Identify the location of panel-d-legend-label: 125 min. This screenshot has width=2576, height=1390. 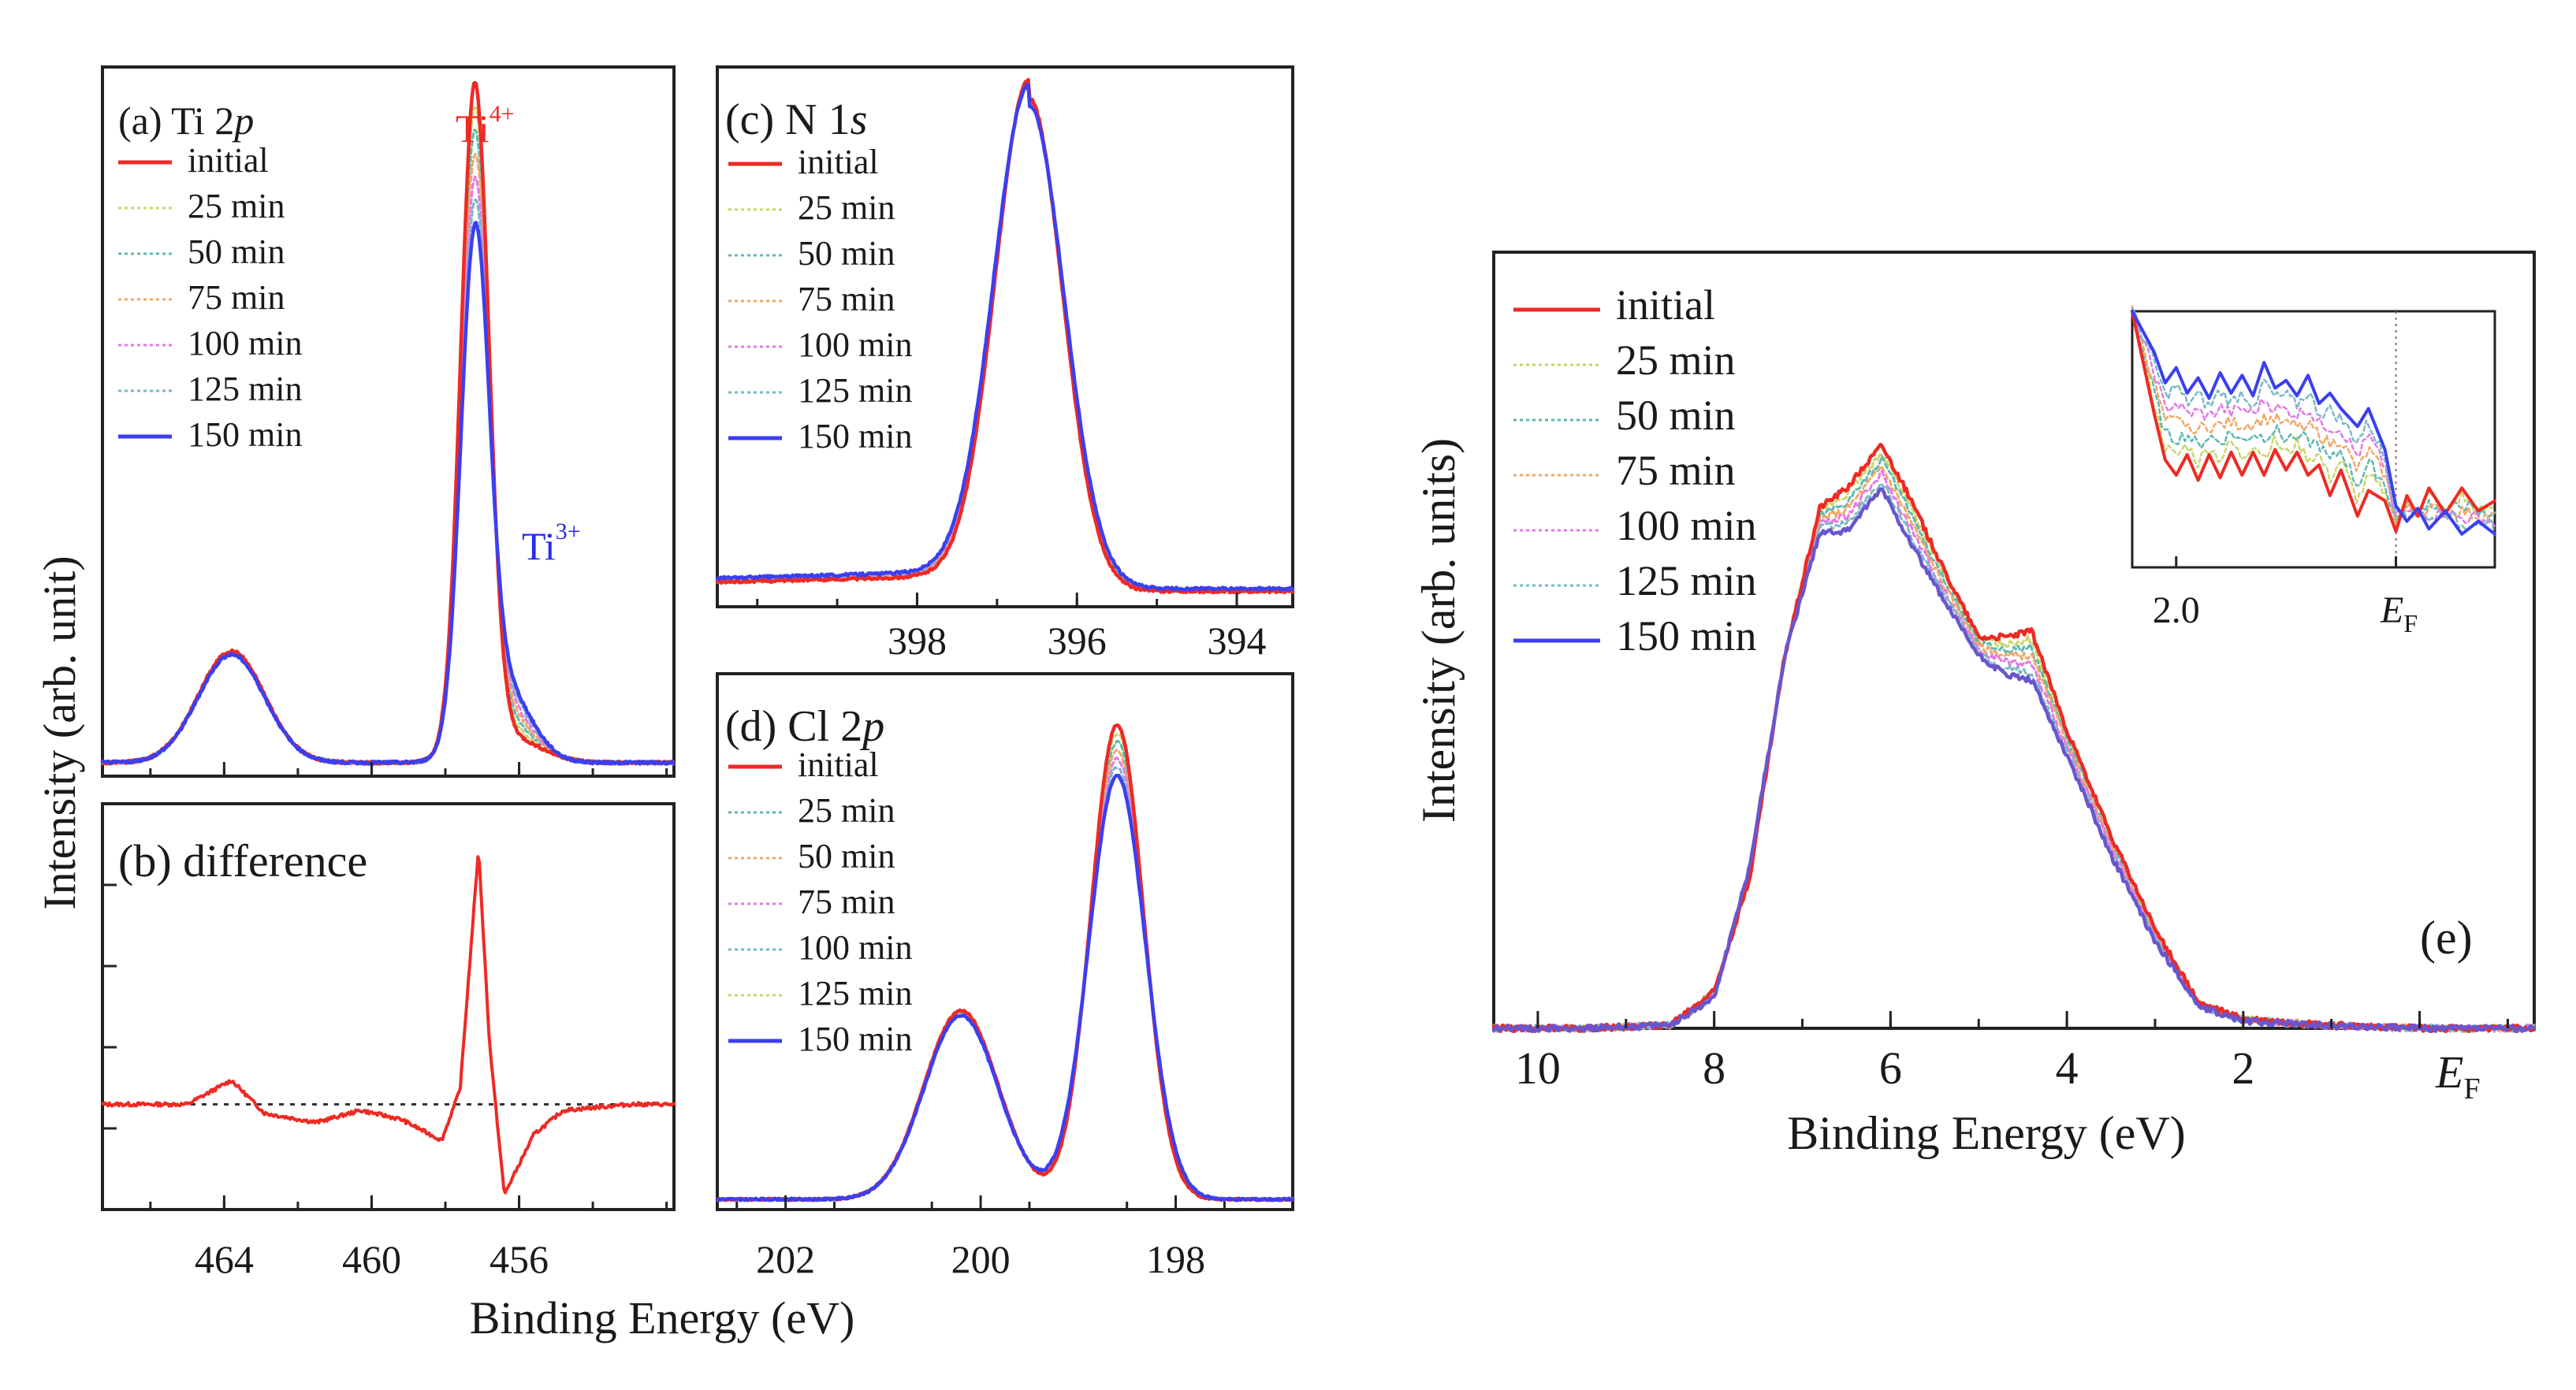
(855, 993).